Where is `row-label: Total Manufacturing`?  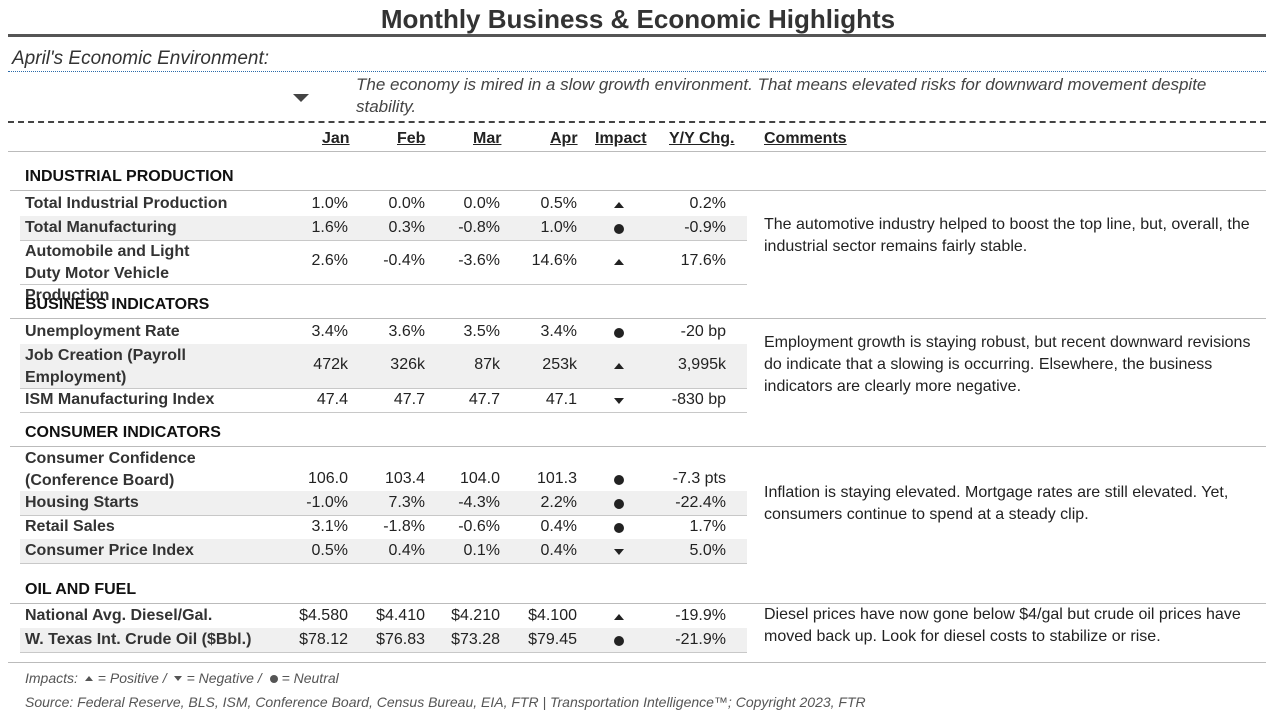
row-label: Total Manufacturing is located at coordinates (101, 227).